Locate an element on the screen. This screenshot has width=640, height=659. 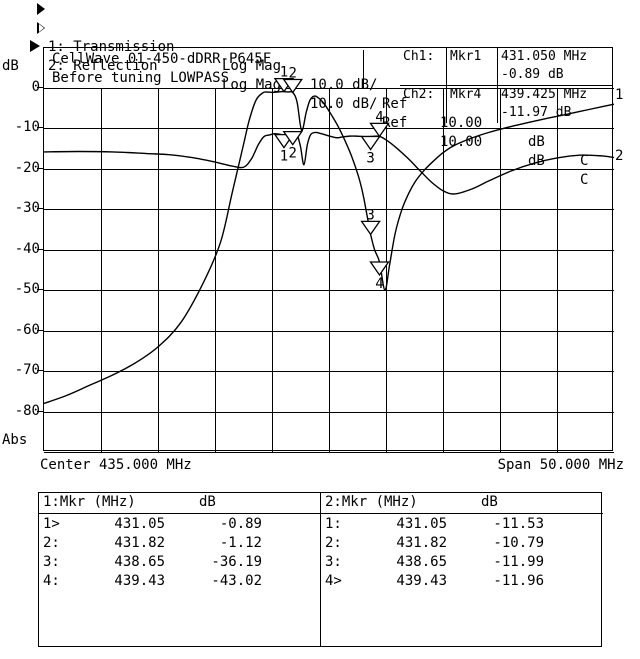
marker-table-row: 3: 438.65 -11.99 is located at coordinates (462, 563).